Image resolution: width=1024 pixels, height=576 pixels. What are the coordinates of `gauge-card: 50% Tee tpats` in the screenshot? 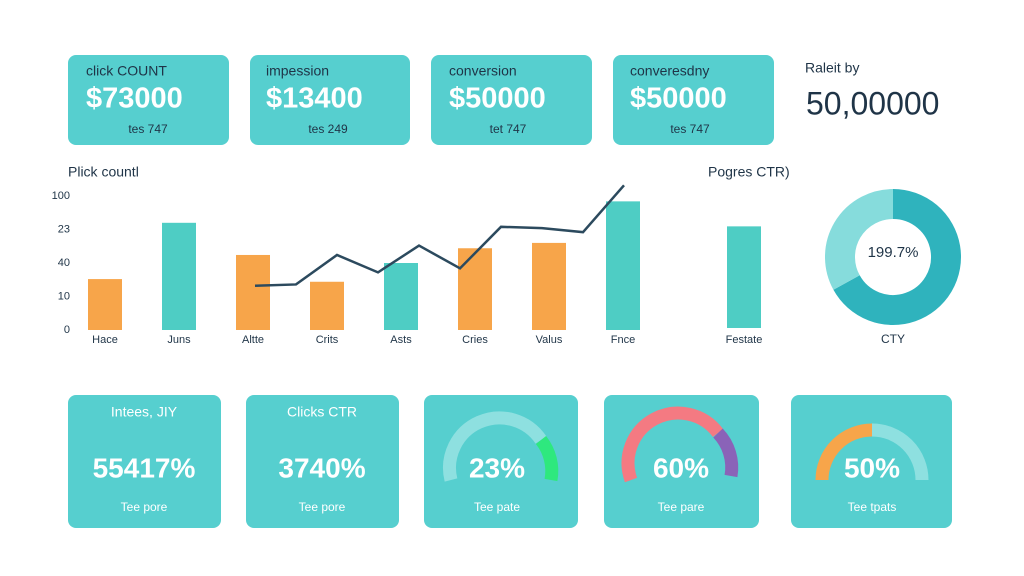 It's located at (871, 461).